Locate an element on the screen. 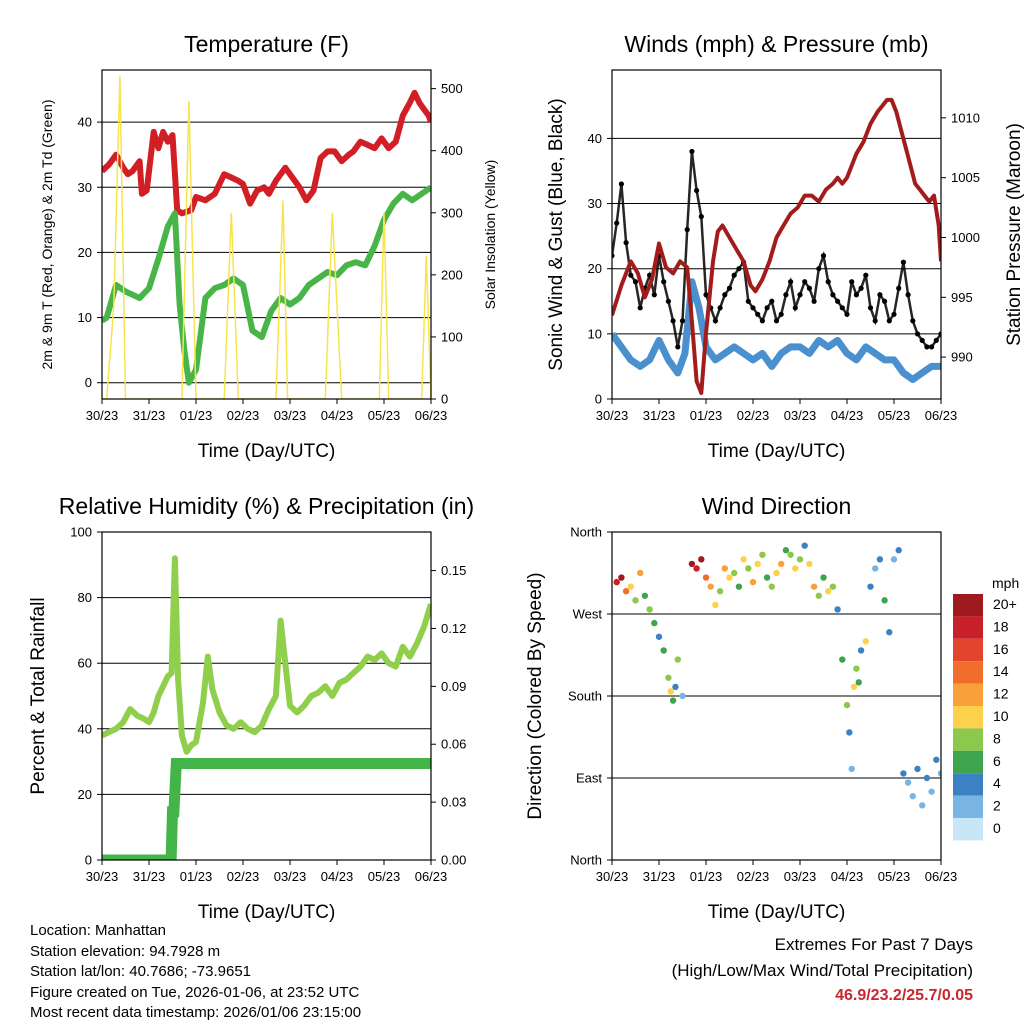  y2-tick-label: 500 is located at coordinates (452, 88).